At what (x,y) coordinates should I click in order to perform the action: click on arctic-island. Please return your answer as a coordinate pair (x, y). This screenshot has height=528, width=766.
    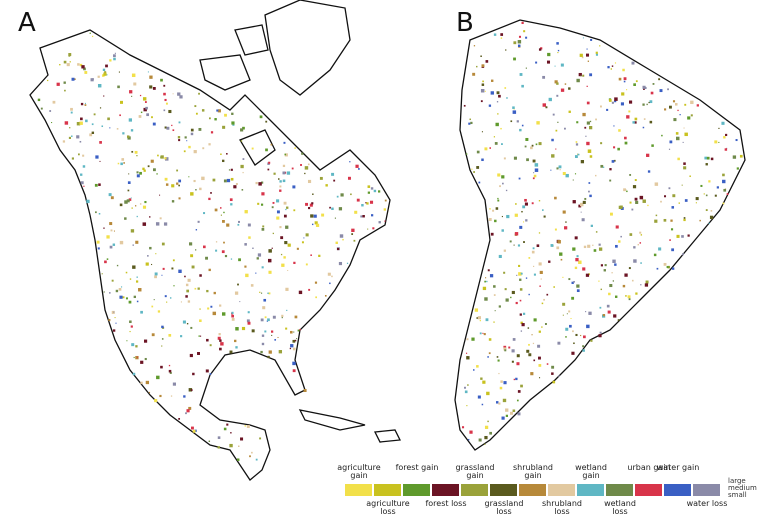
    Looking at the image, I should click on (251, 40).